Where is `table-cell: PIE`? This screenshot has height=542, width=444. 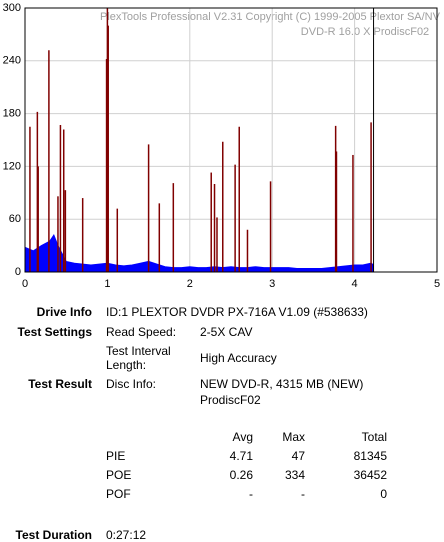 table-cell: PIE is located at coordinates (116, 456).